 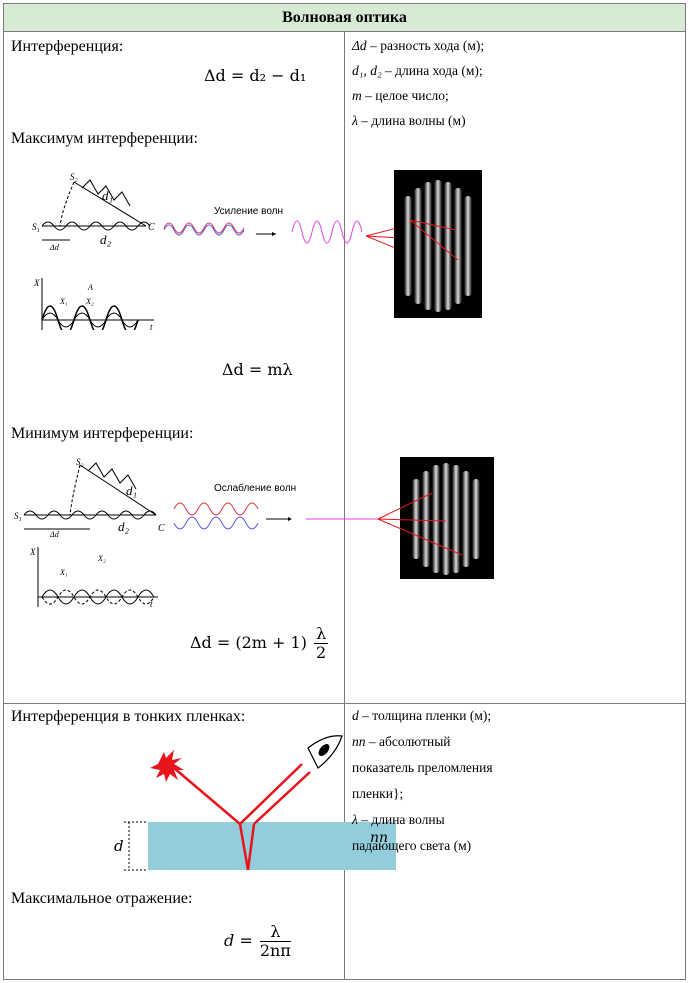 I want to click on d2-label: d₂, so click(x=106, y=239).